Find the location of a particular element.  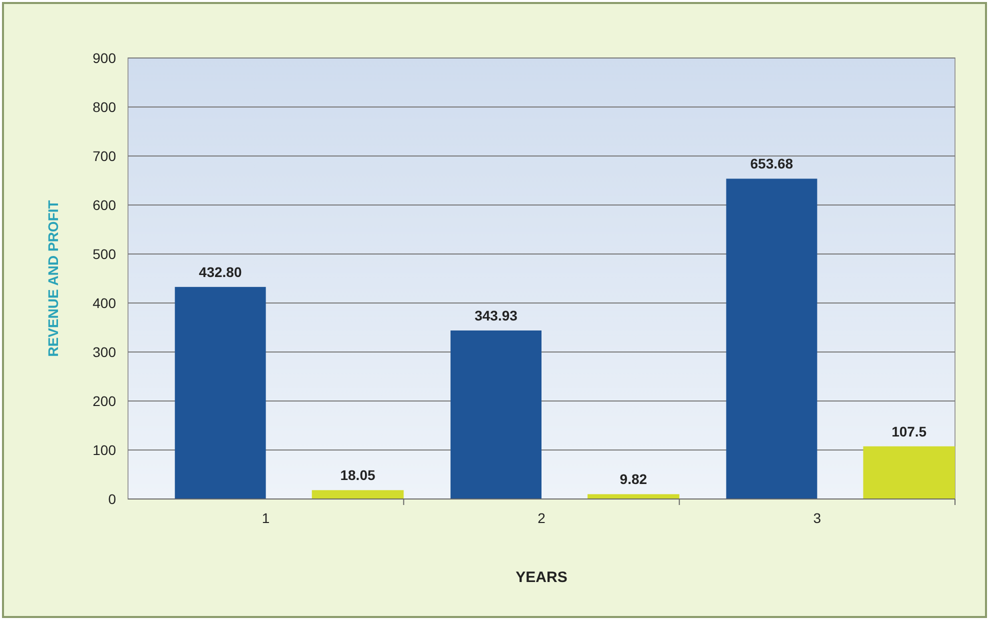

y-tick-label: 200 is located at coordinates (104, 401).